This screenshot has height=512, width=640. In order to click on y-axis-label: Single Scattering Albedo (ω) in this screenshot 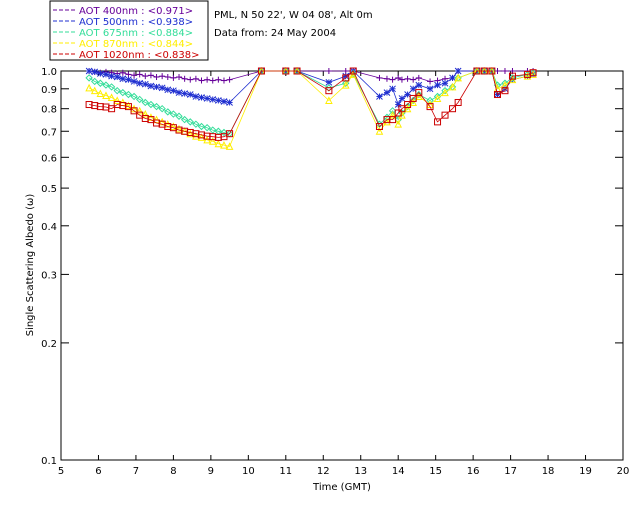, I will do `click(30, 265)`.